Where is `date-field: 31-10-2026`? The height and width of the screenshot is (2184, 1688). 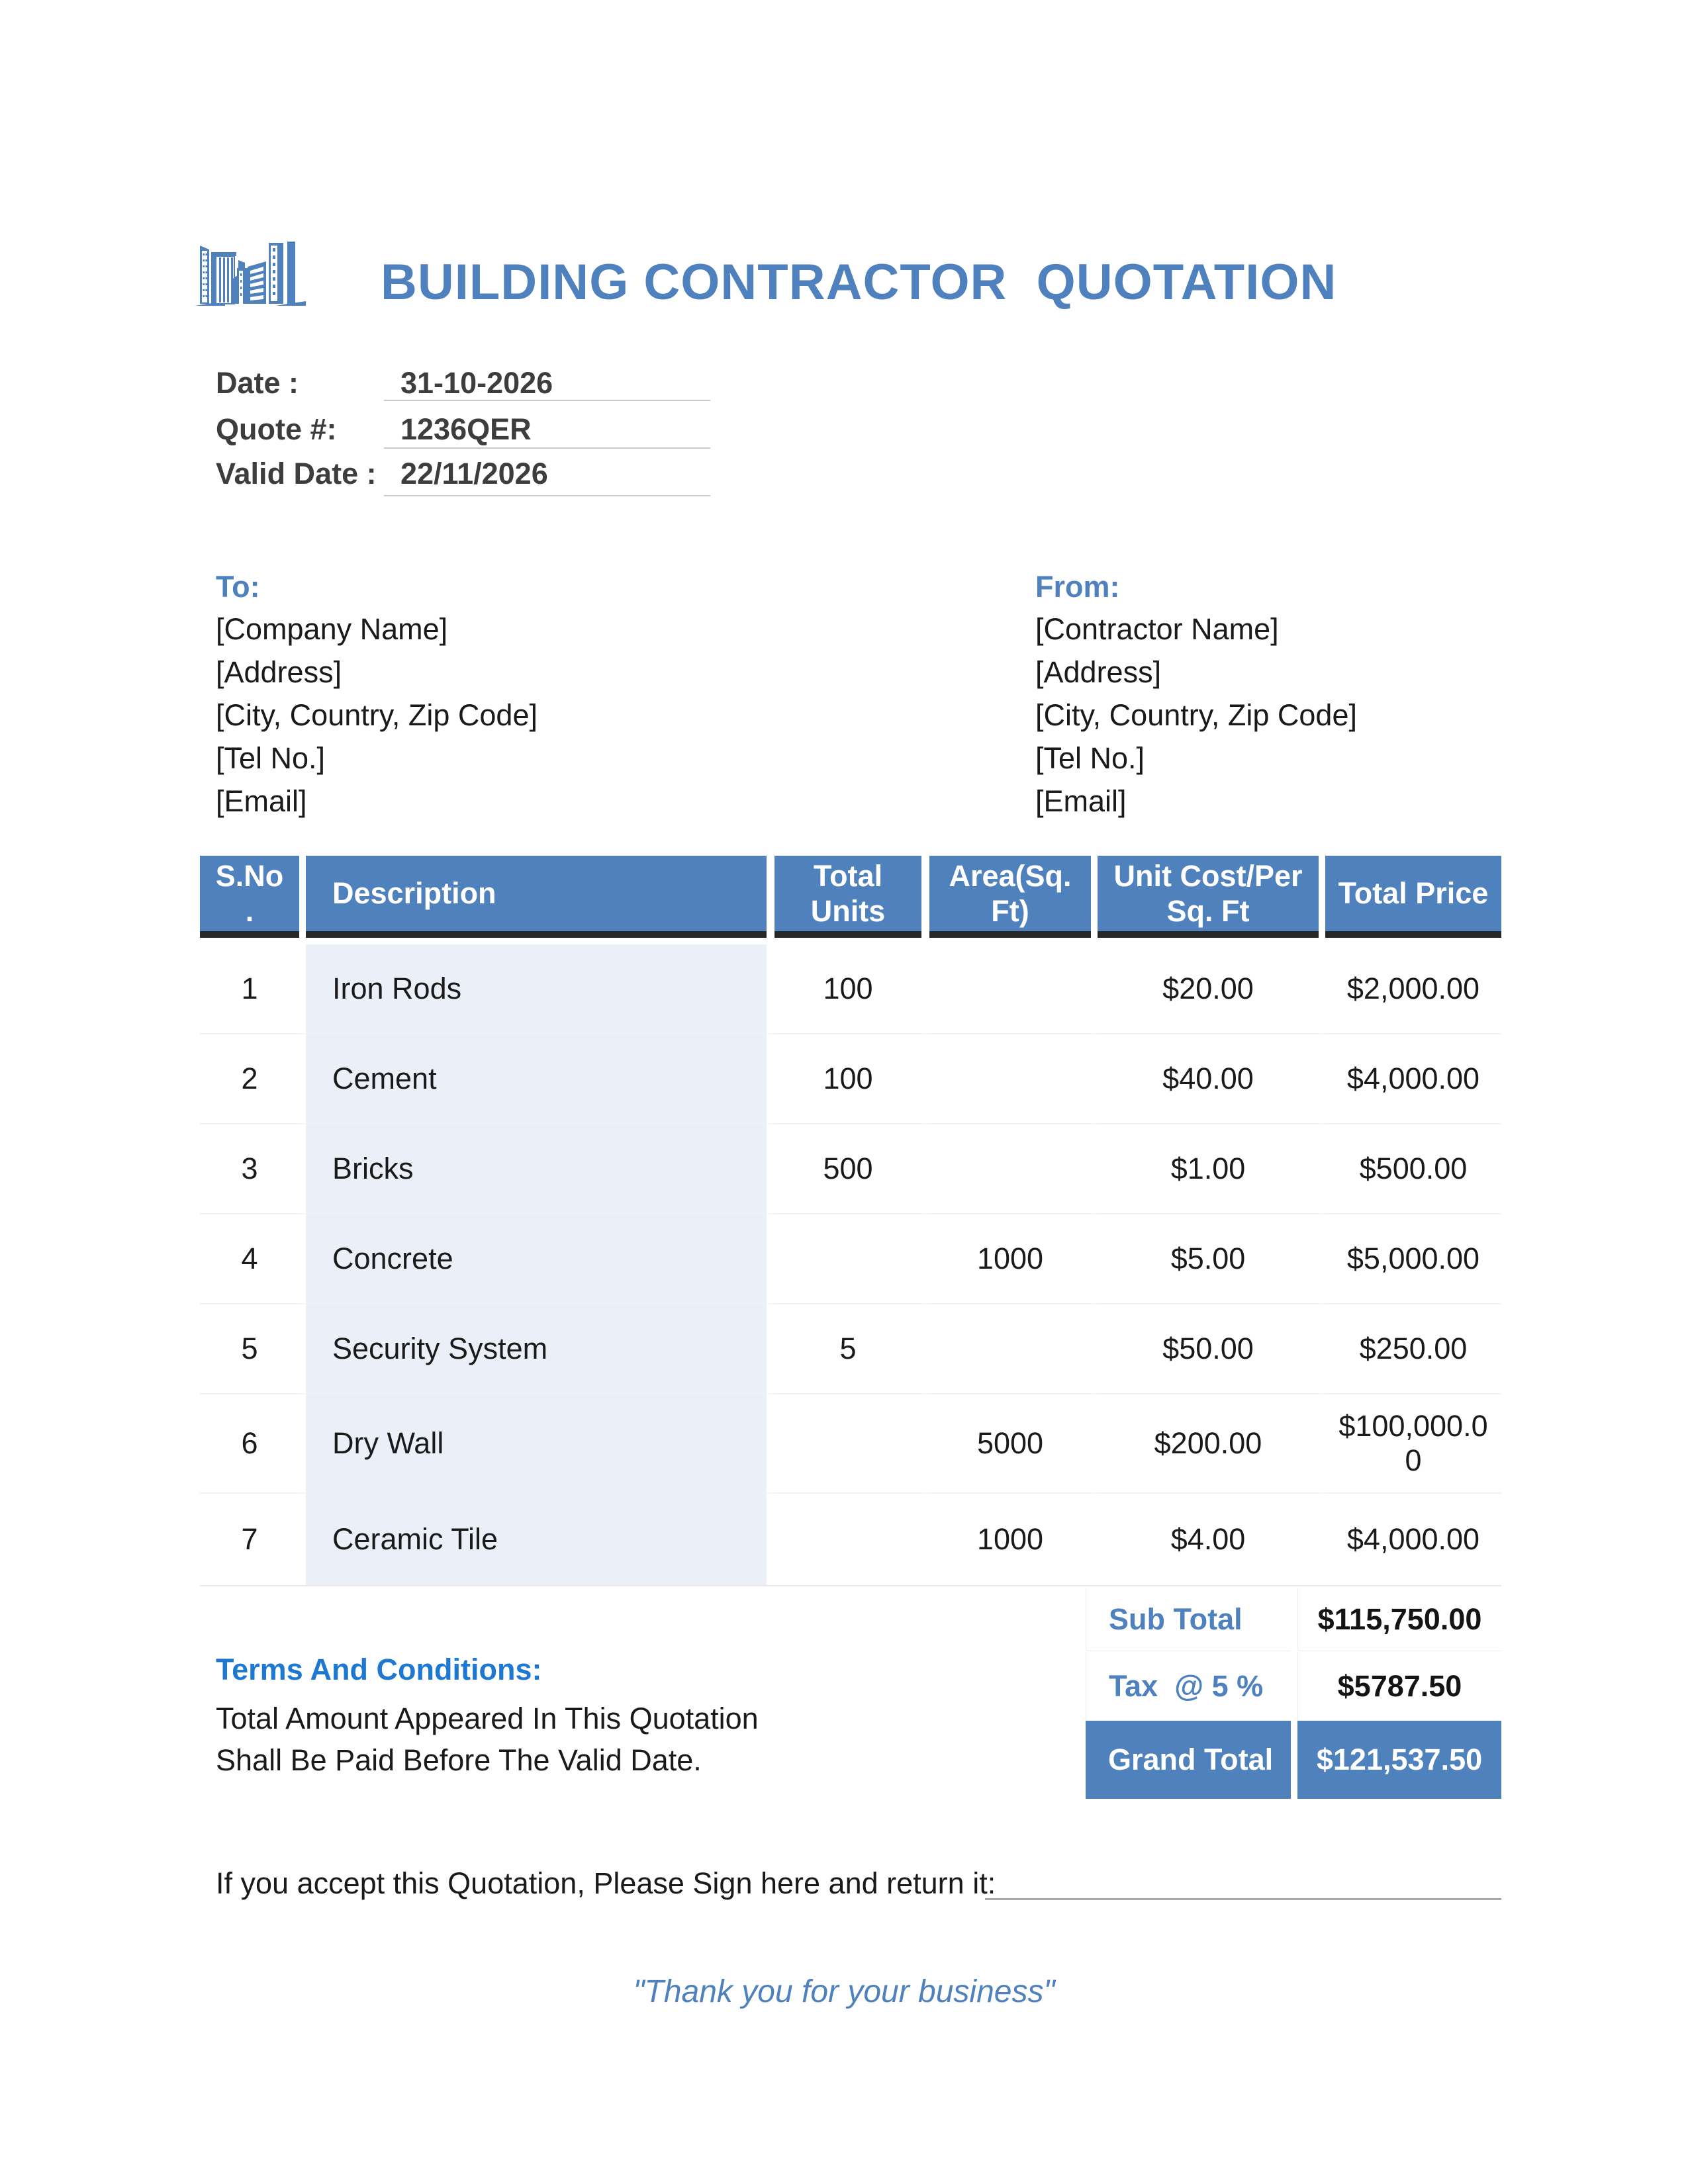
date-field: 31-10-2026 is located at coordinates (476, 383).